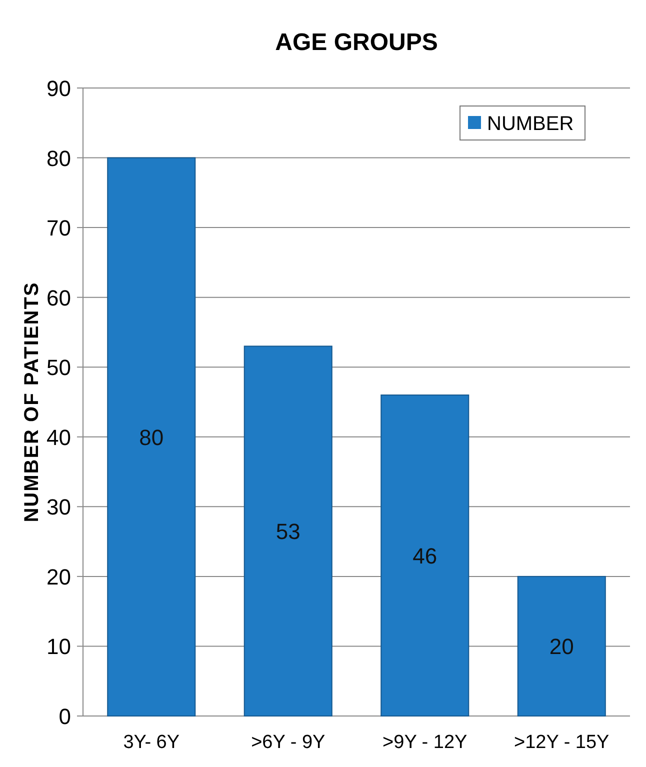 The width and height of the screenshot is (646, 767). Describe the element at coordinates (425, 742) in the screenshot. I see `x-tick-label: >9Y - 12Y` at that location.